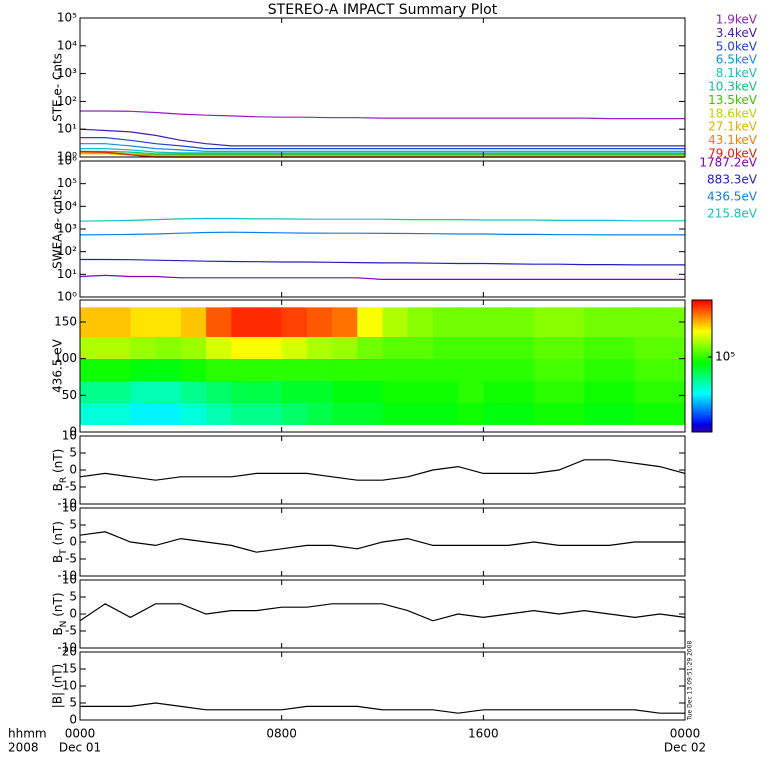  What do you see at coordinates (733, 100) in the screenshot?
I see `legend-entry: 13.5keV` at bounding box center [733, 100].